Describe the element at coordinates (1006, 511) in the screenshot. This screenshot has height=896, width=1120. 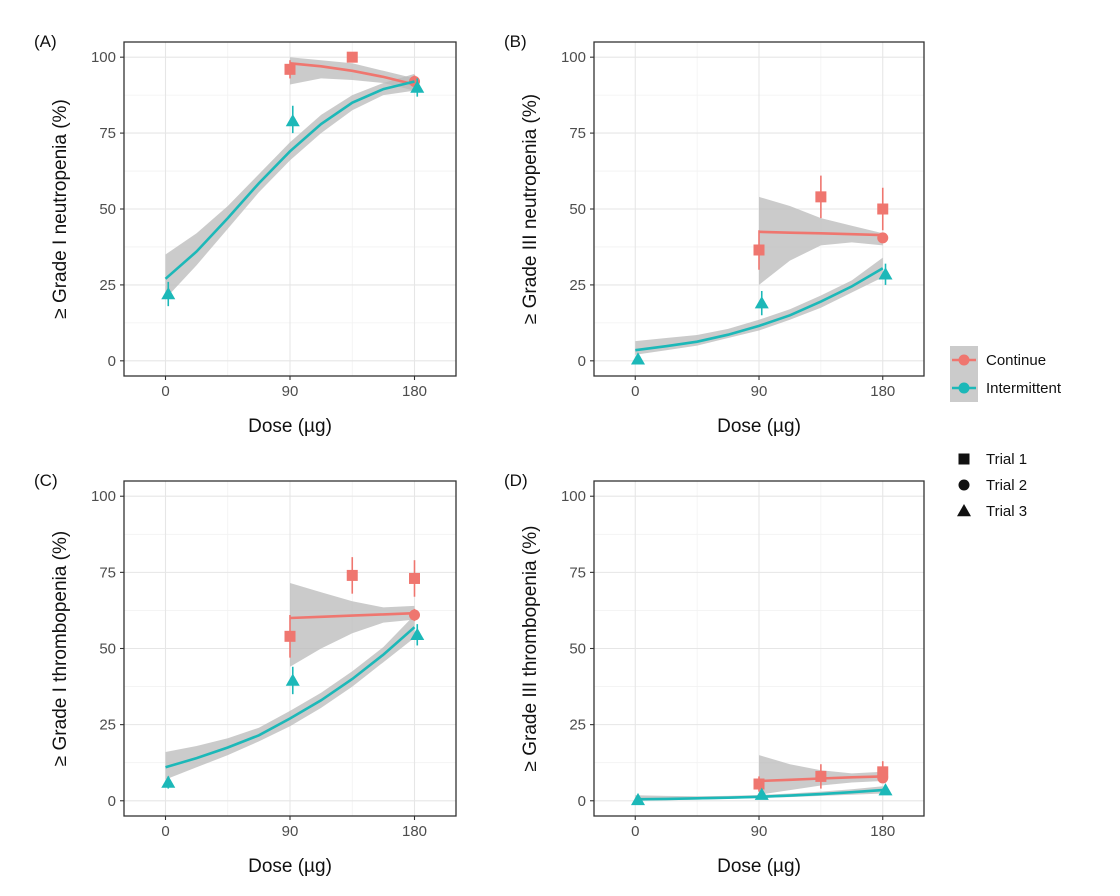
I see `legend-label-trial-3: Trial 3` at that location.